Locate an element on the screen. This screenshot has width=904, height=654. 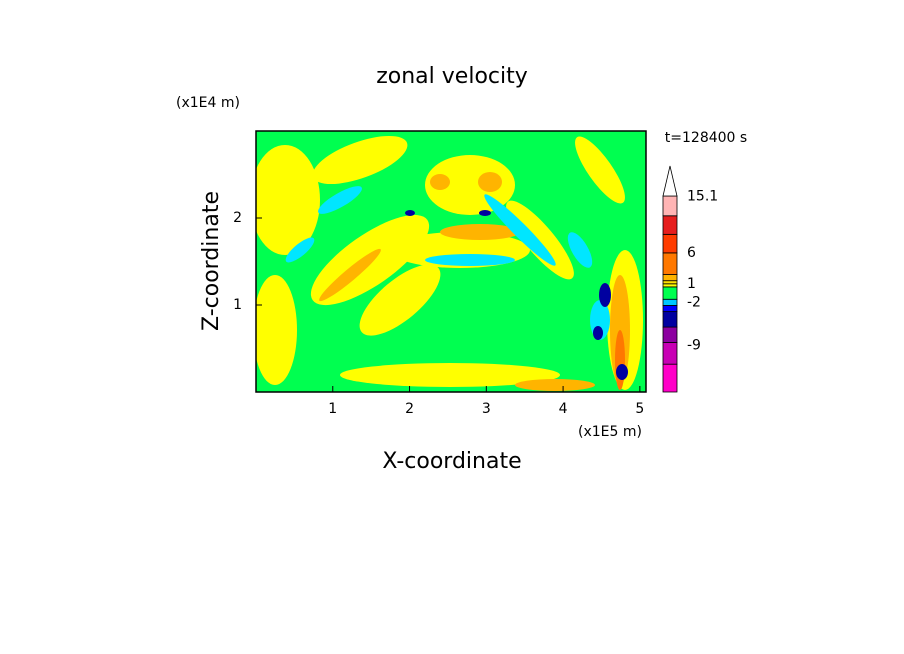
y-axis-label: Z-coordinate is located at coordinates (211, 261).